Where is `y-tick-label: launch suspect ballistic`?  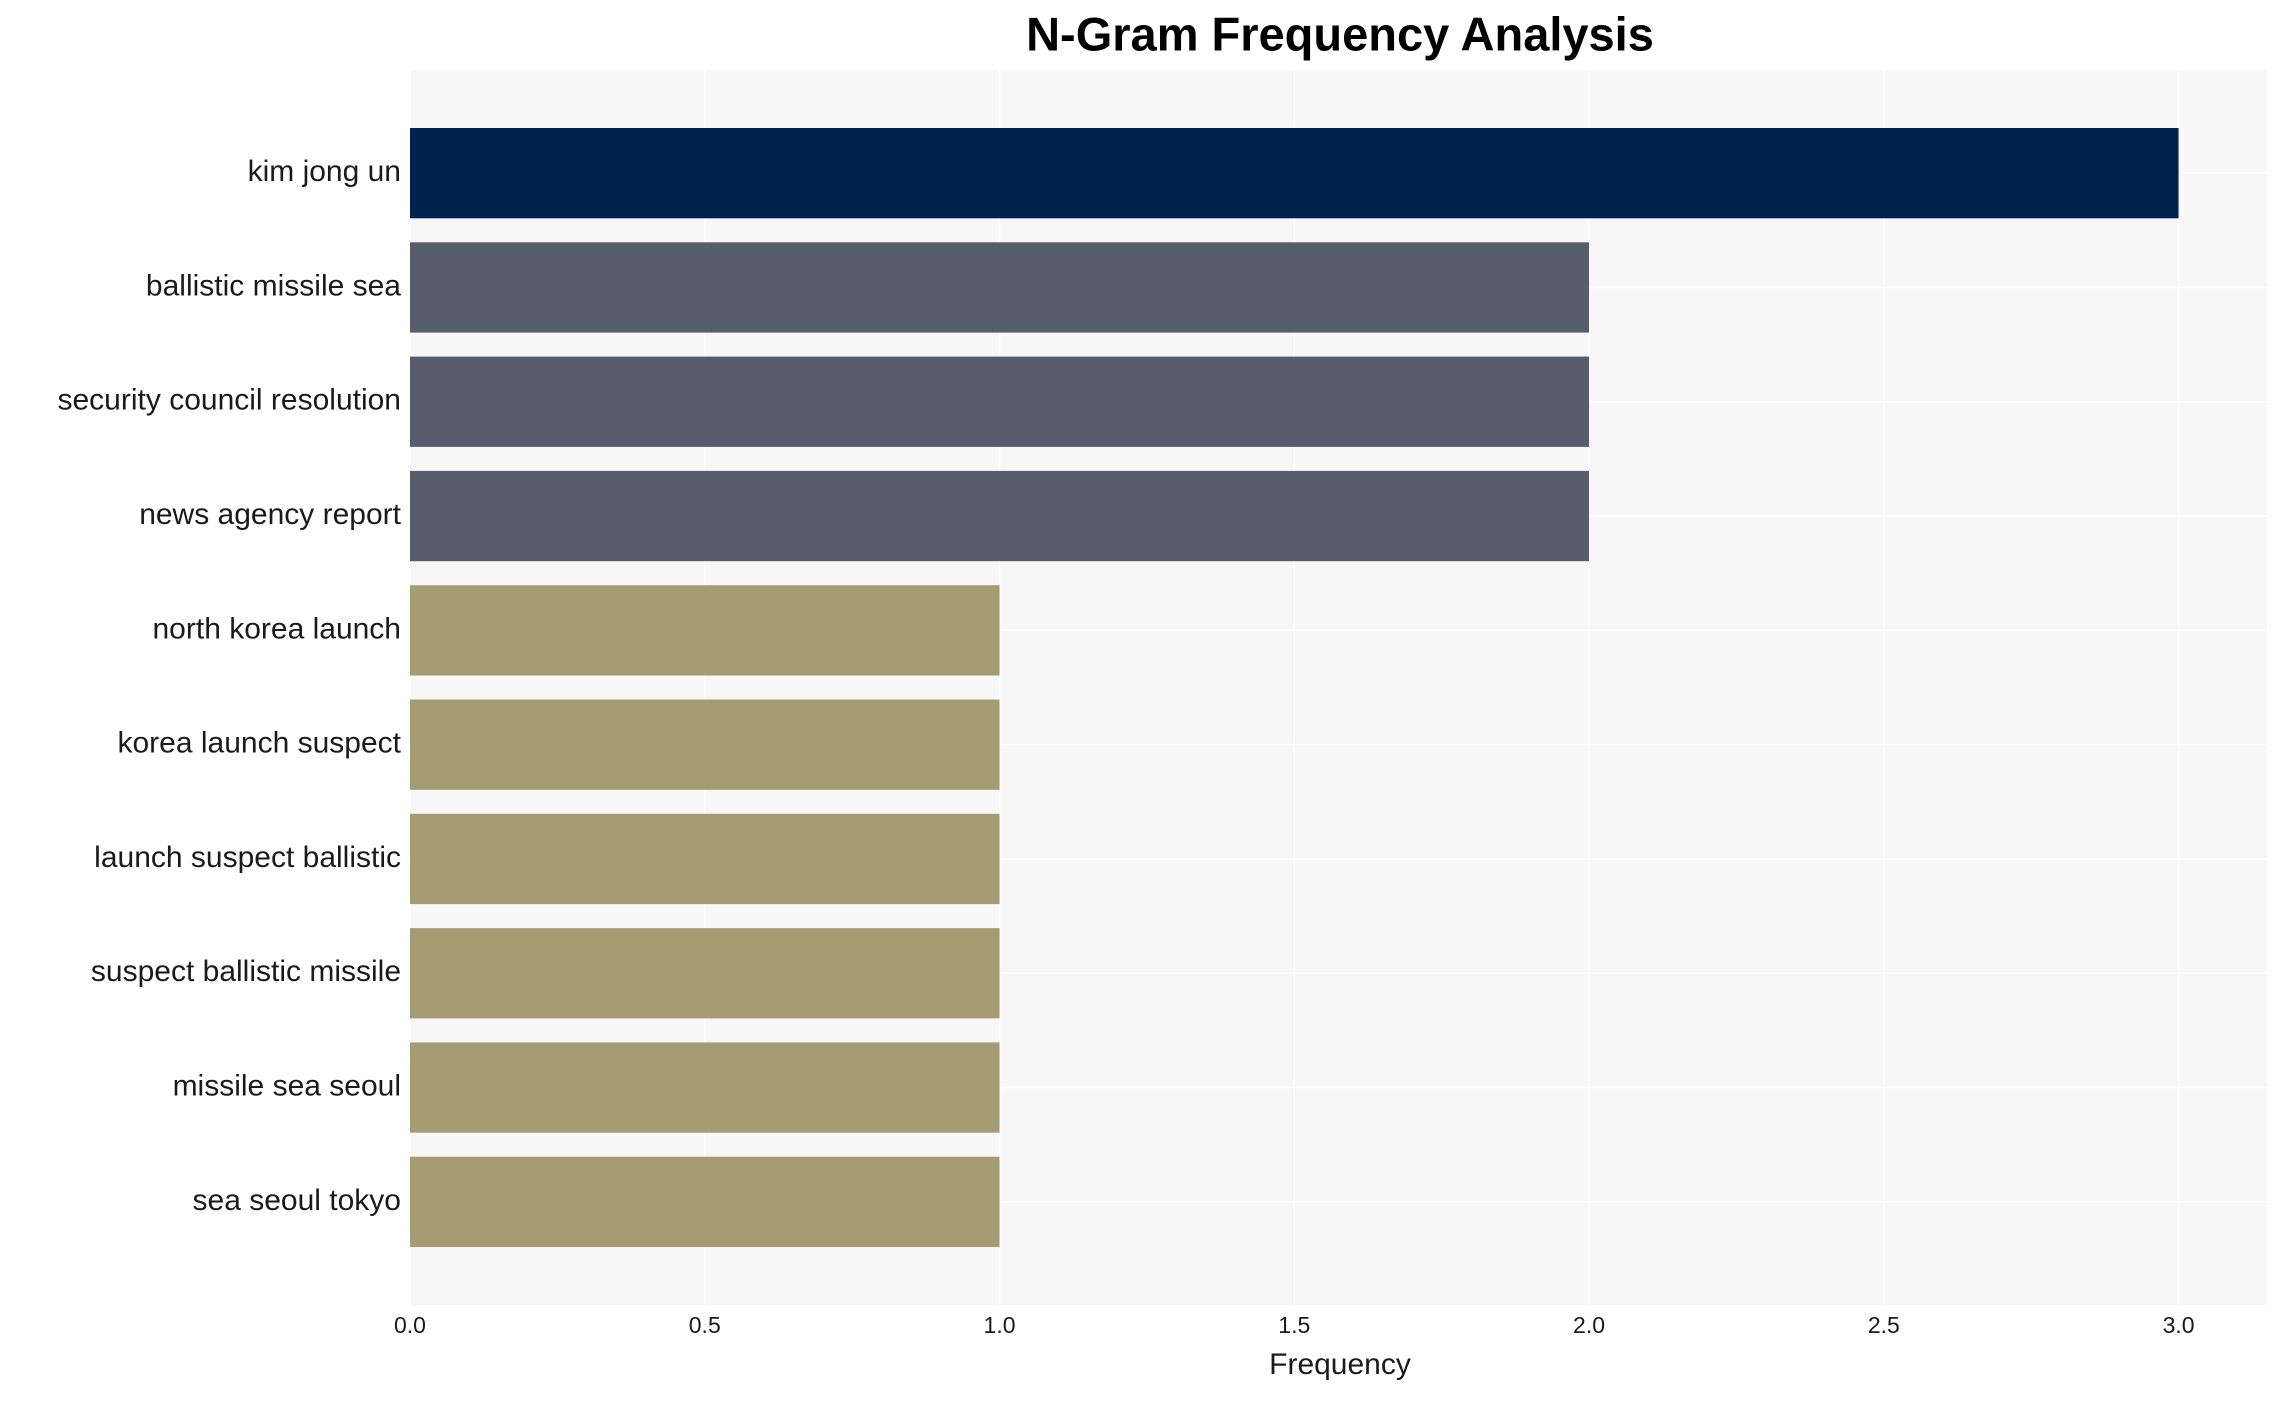 y-tick-label: launch suspect ballistic is located at coordinates (247, 857).